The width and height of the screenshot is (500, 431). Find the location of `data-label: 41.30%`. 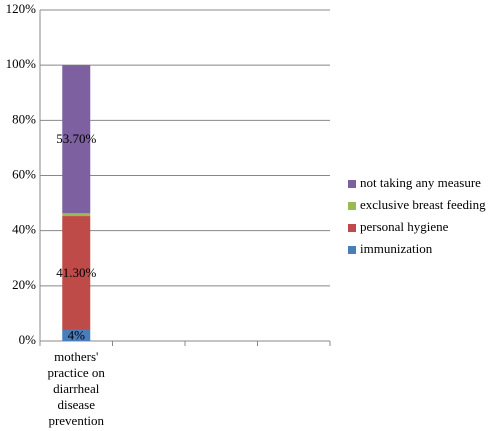

data-label: 41.30% is located at coordinates (76, 272).